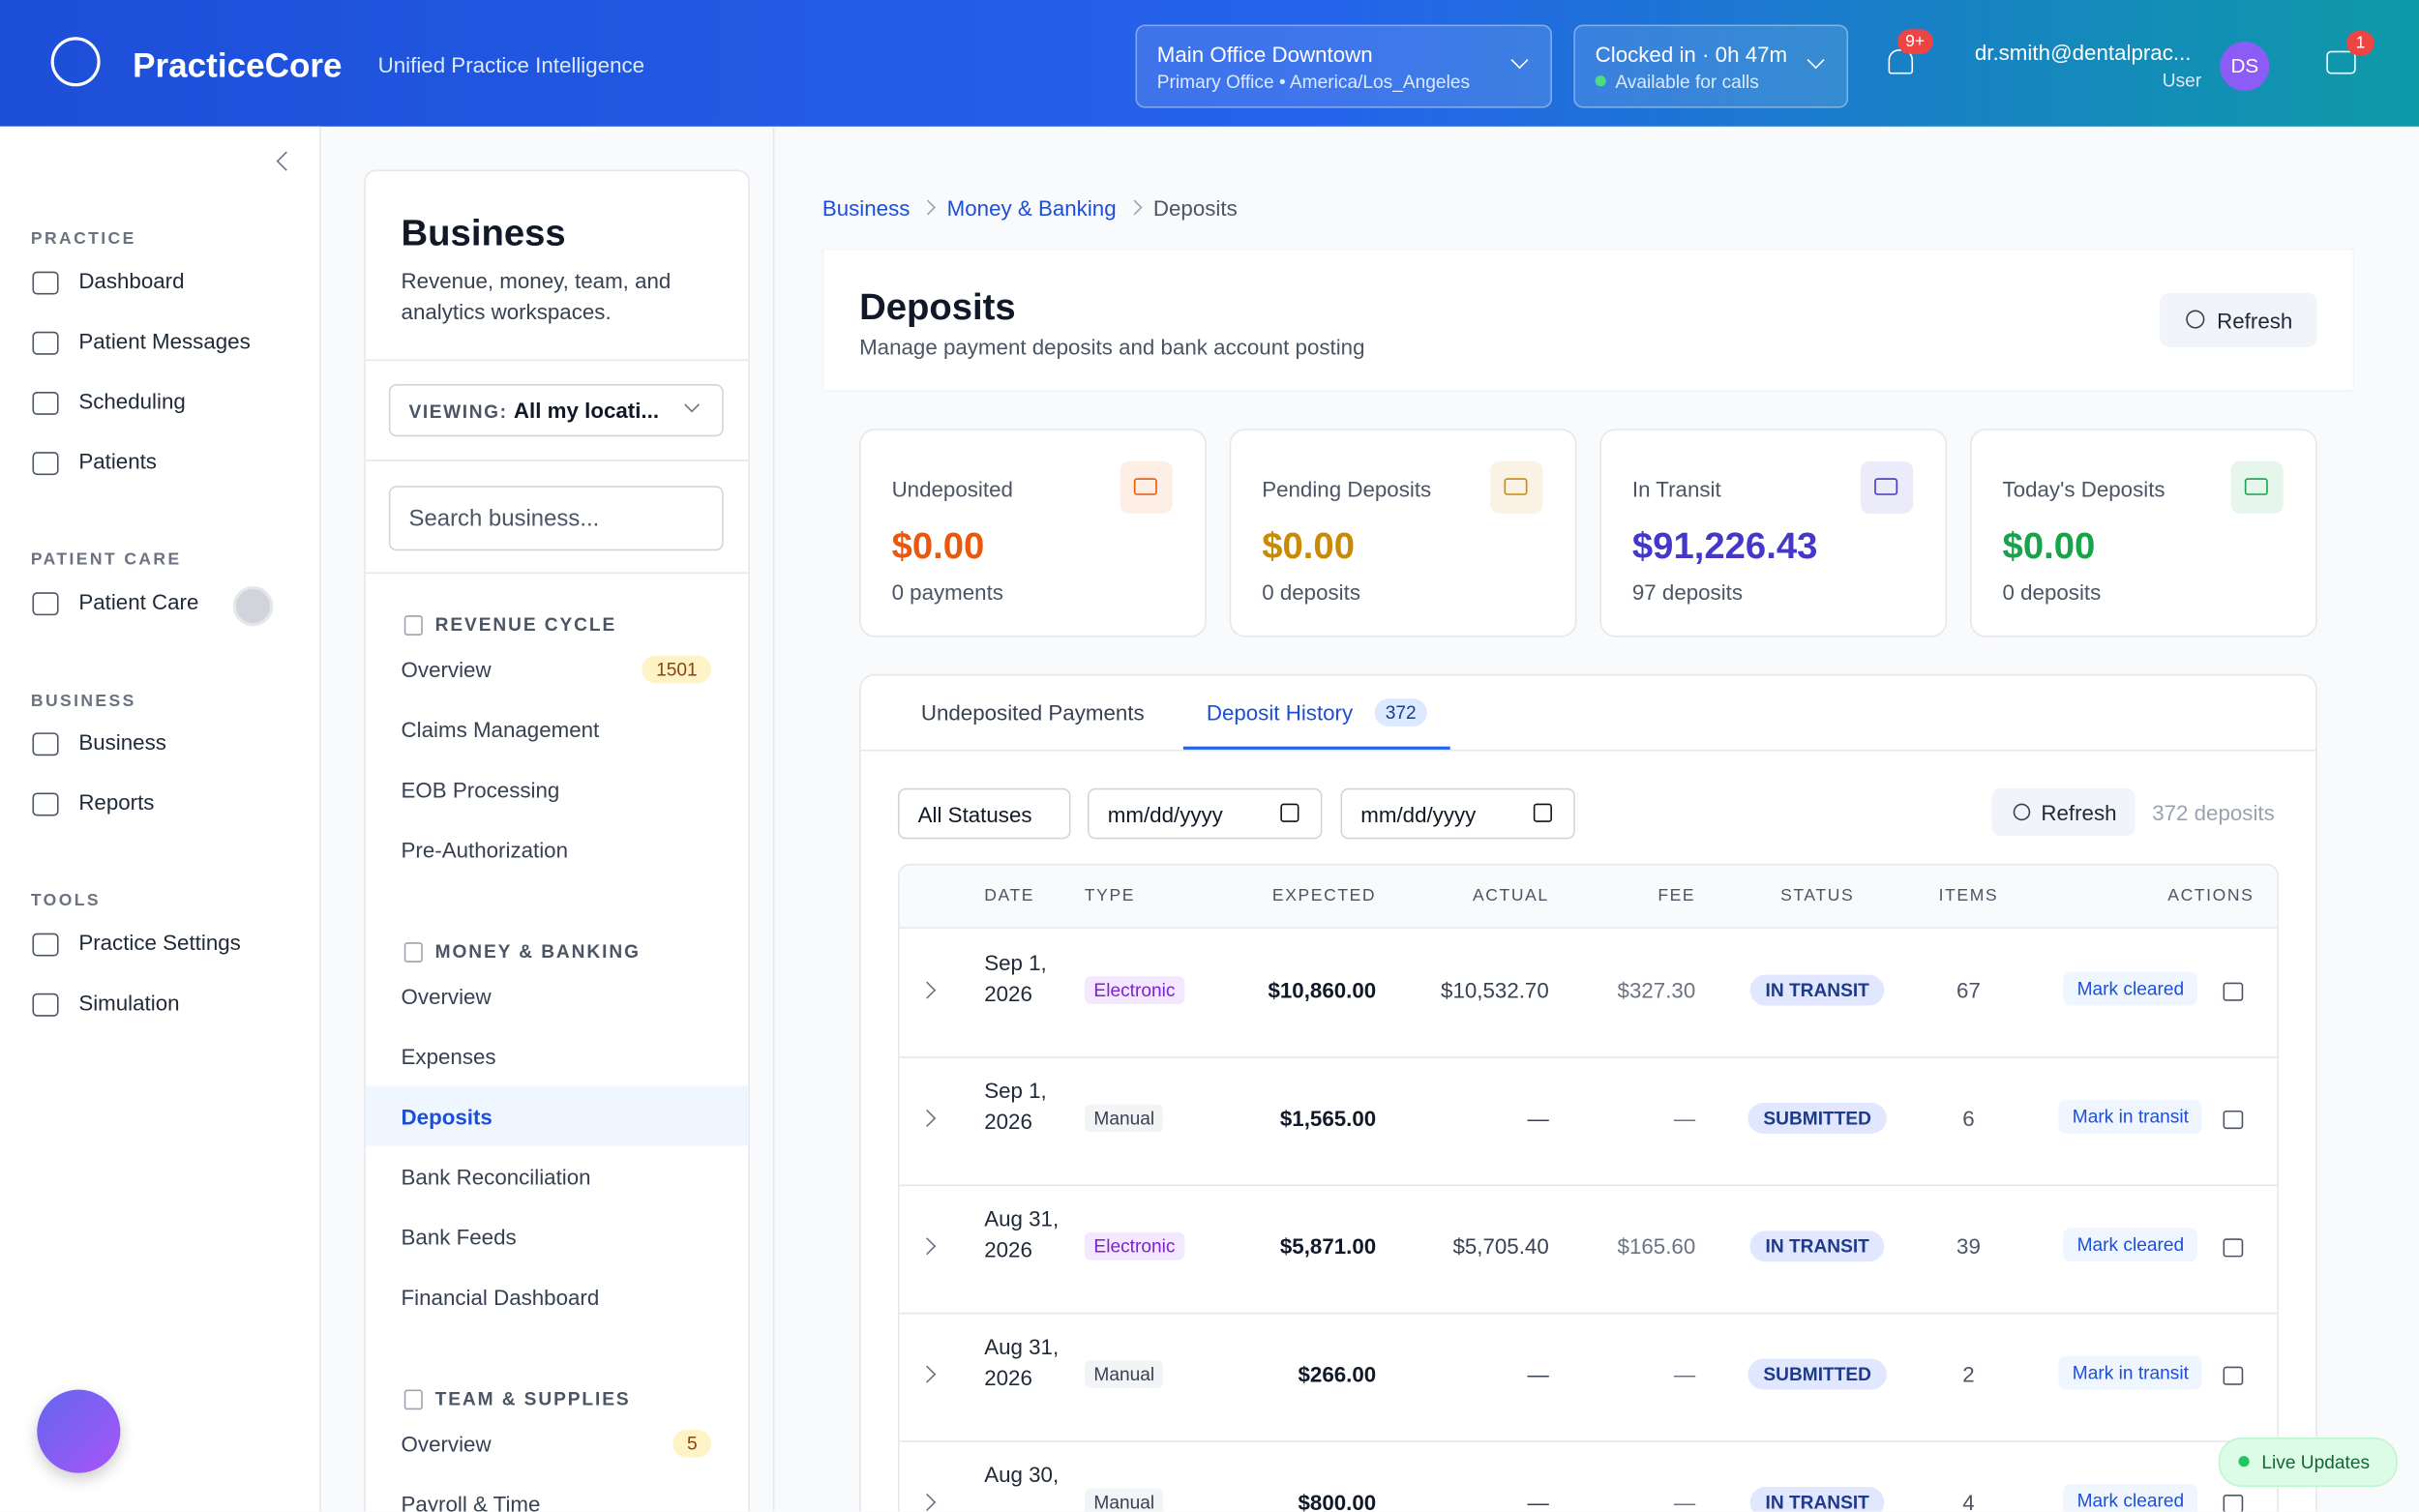 Image resolution: width=2419 pixels, height=1512 pixels. Describe the element at coordinates (122, 742) in the screenshot. I see `nav-item: Business` at that location.